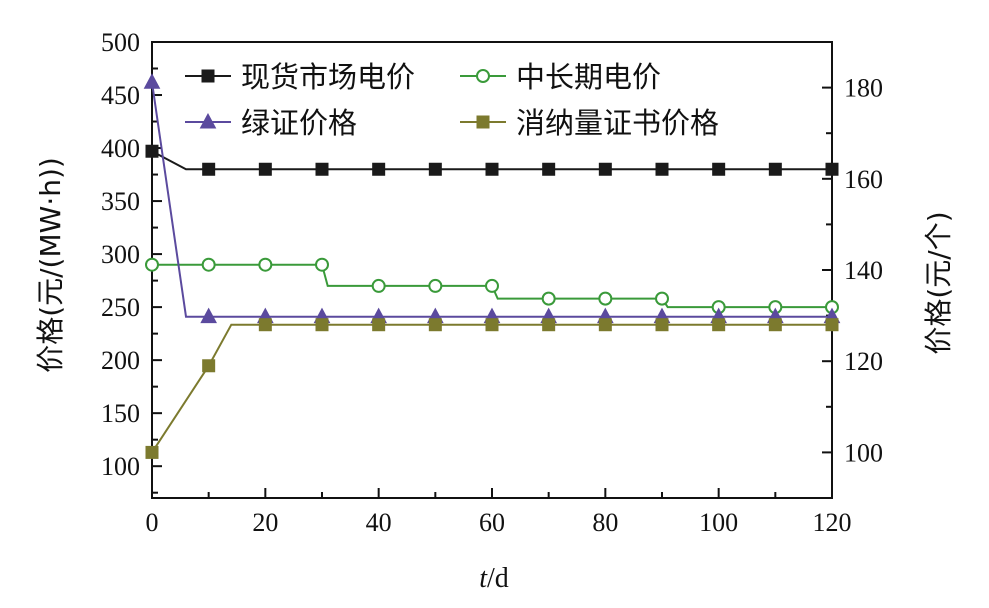 The image size is (989, 608). I want to click on y-left-tick-label: 500, so click(120, 42).